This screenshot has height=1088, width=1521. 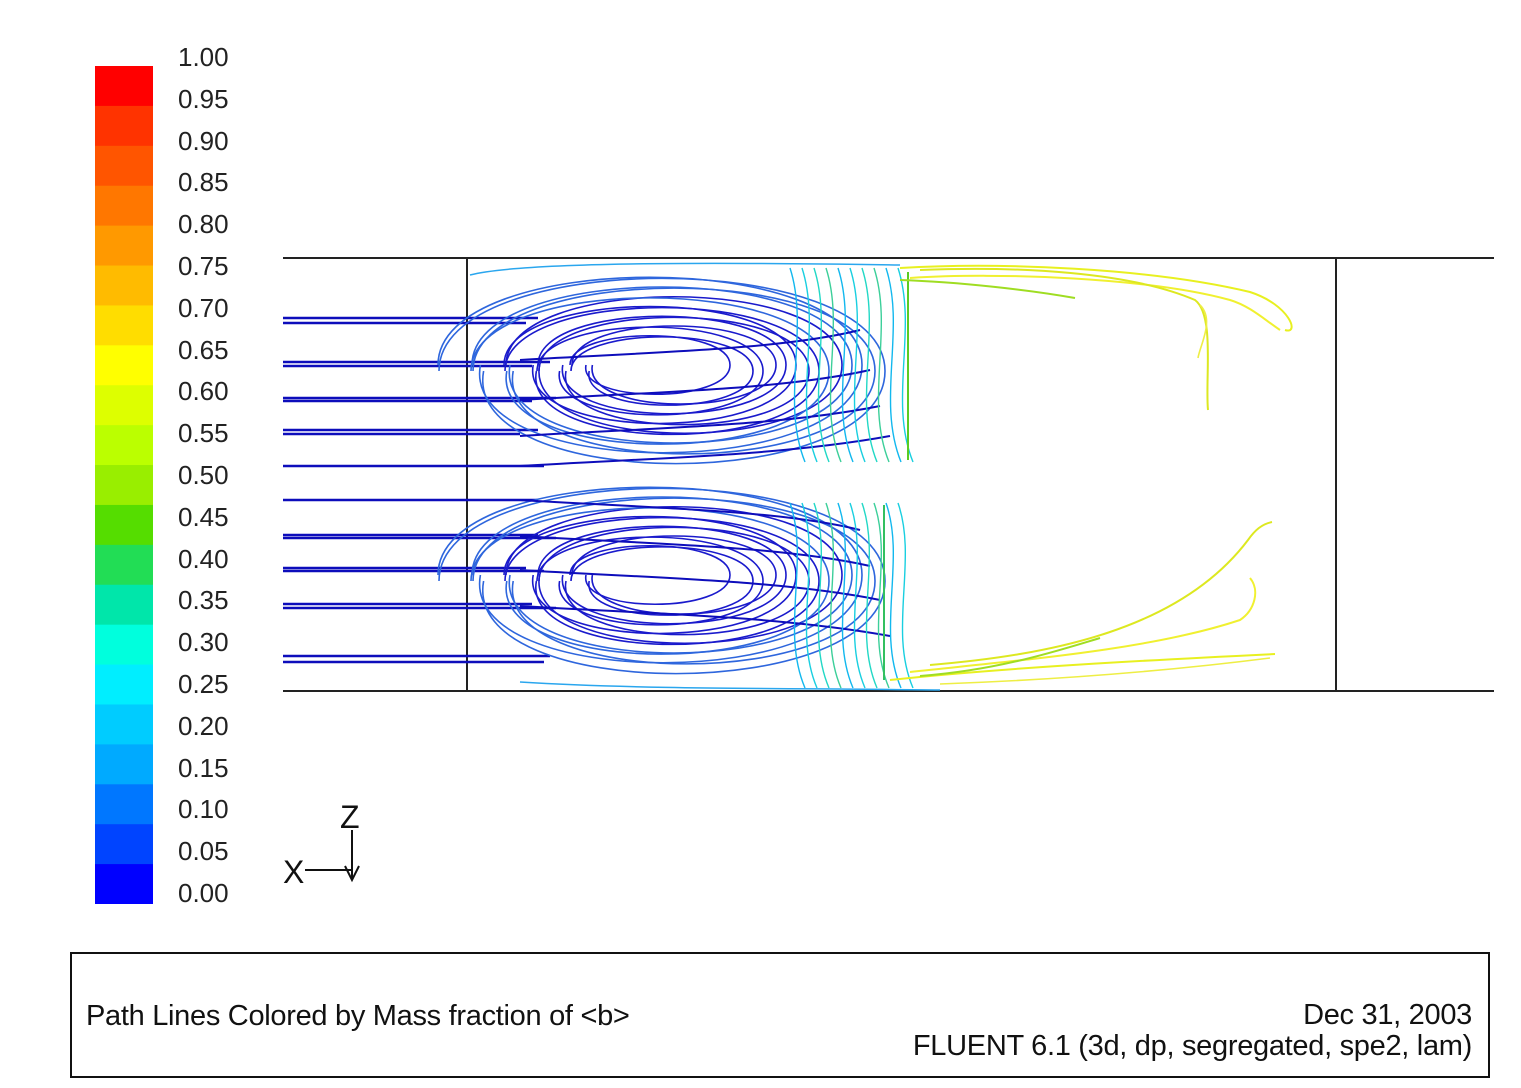 I want to click on axis-label-z: Z, so click(x=350, y=817).